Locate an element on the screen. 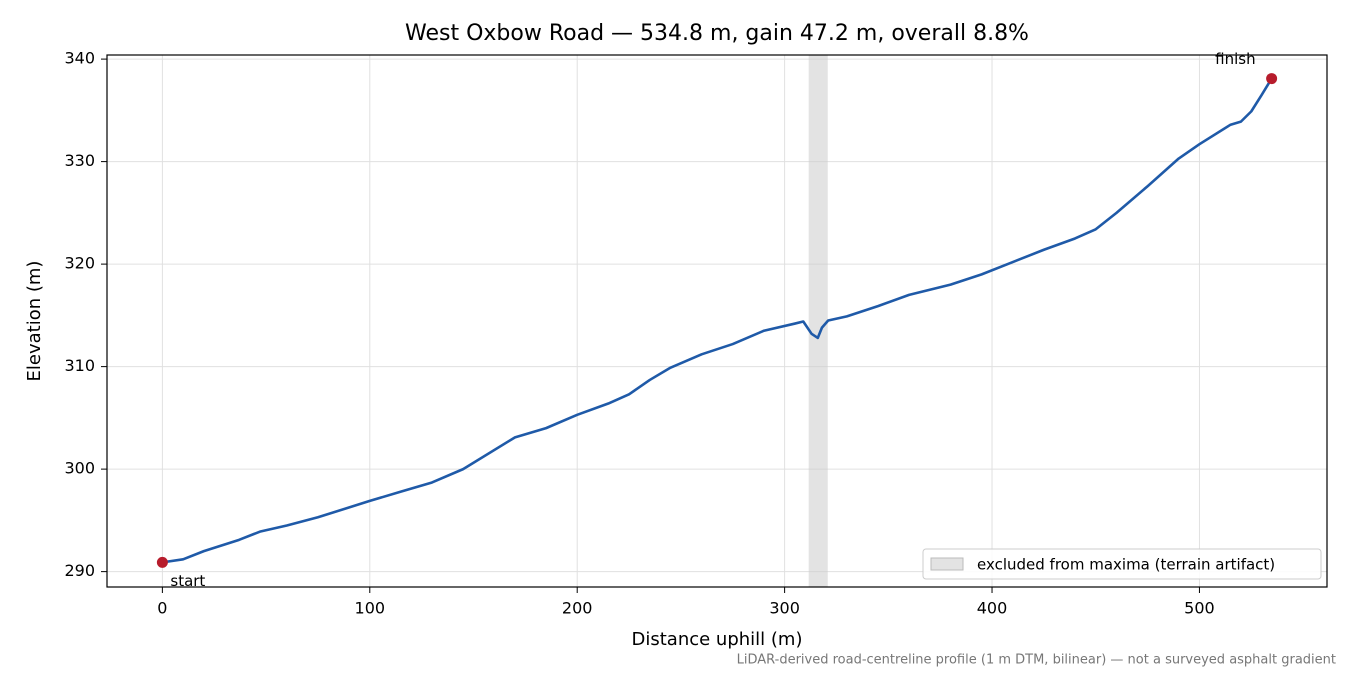 This screenshot has width=1350, height=675. legend-box is located at coordinates (1122, 564).